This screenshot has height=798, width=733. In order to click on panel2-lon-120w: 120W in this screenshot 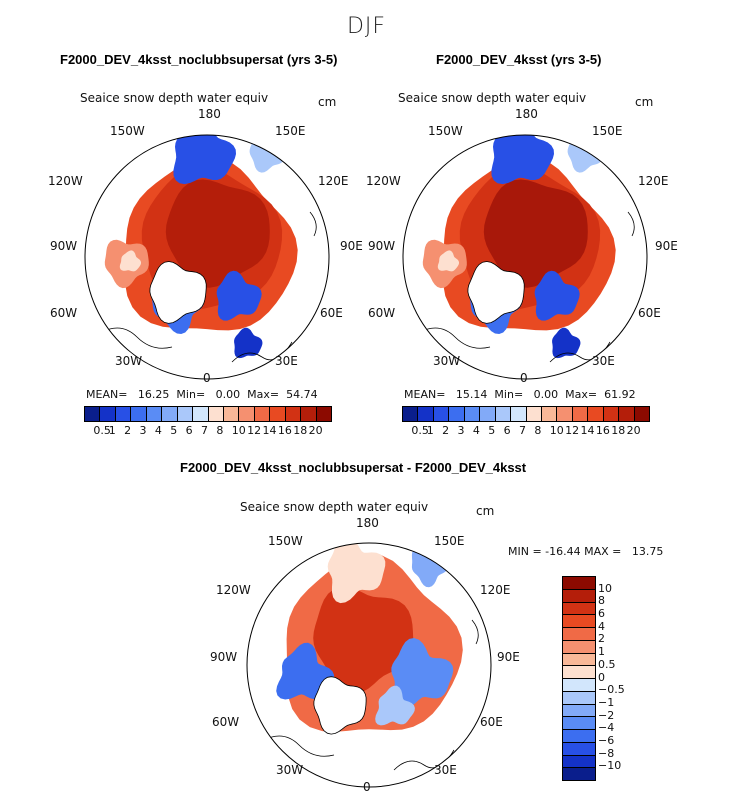, I will do `click(383, 181)`.